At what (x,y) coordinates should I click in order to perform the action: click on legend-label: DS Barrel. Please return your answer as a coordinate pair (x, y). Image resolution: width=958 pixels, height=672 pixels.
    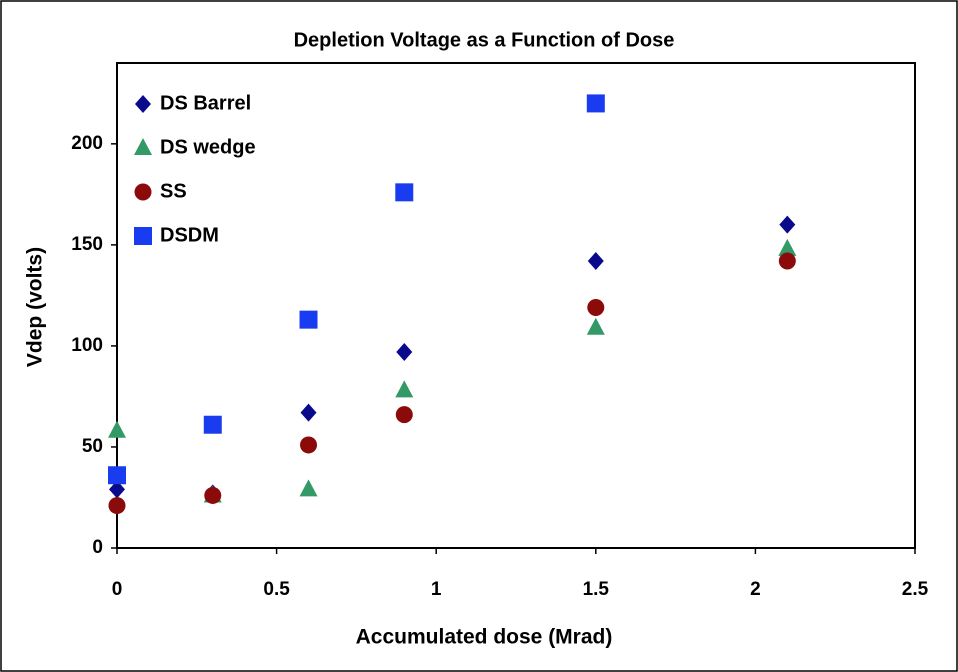
    Looking at the image, I should click on (205, 103).